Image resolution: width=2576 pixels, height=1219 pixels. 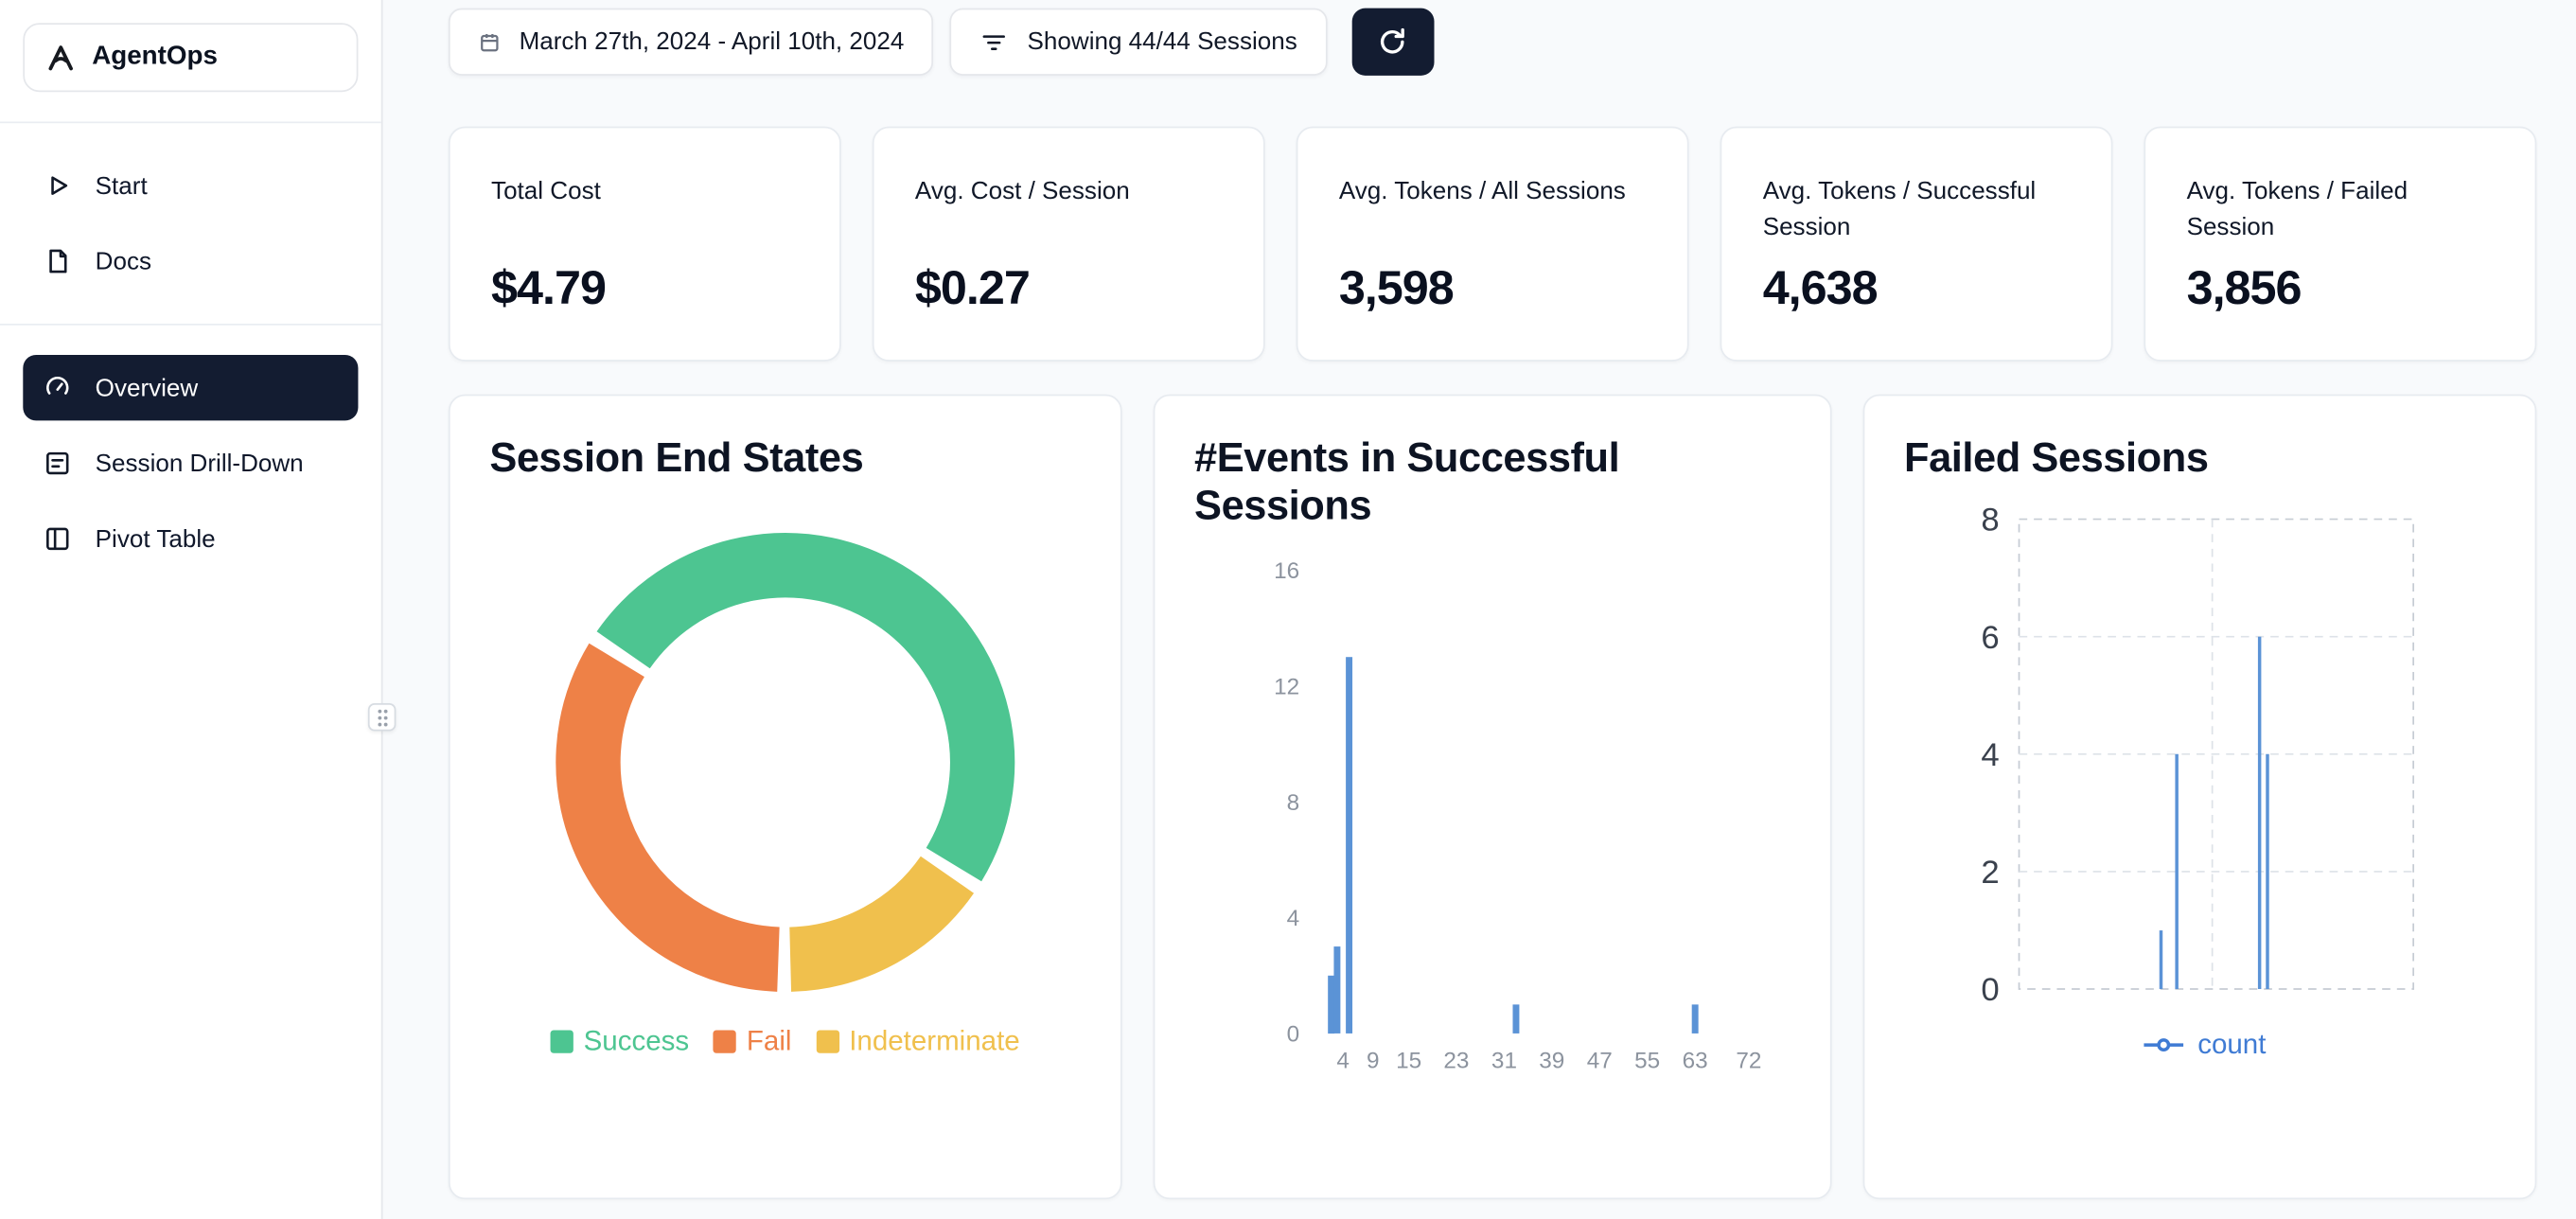 I want to click on session-filter-label: Showing 44/44 Sessions, so click(x=1162, y=42).